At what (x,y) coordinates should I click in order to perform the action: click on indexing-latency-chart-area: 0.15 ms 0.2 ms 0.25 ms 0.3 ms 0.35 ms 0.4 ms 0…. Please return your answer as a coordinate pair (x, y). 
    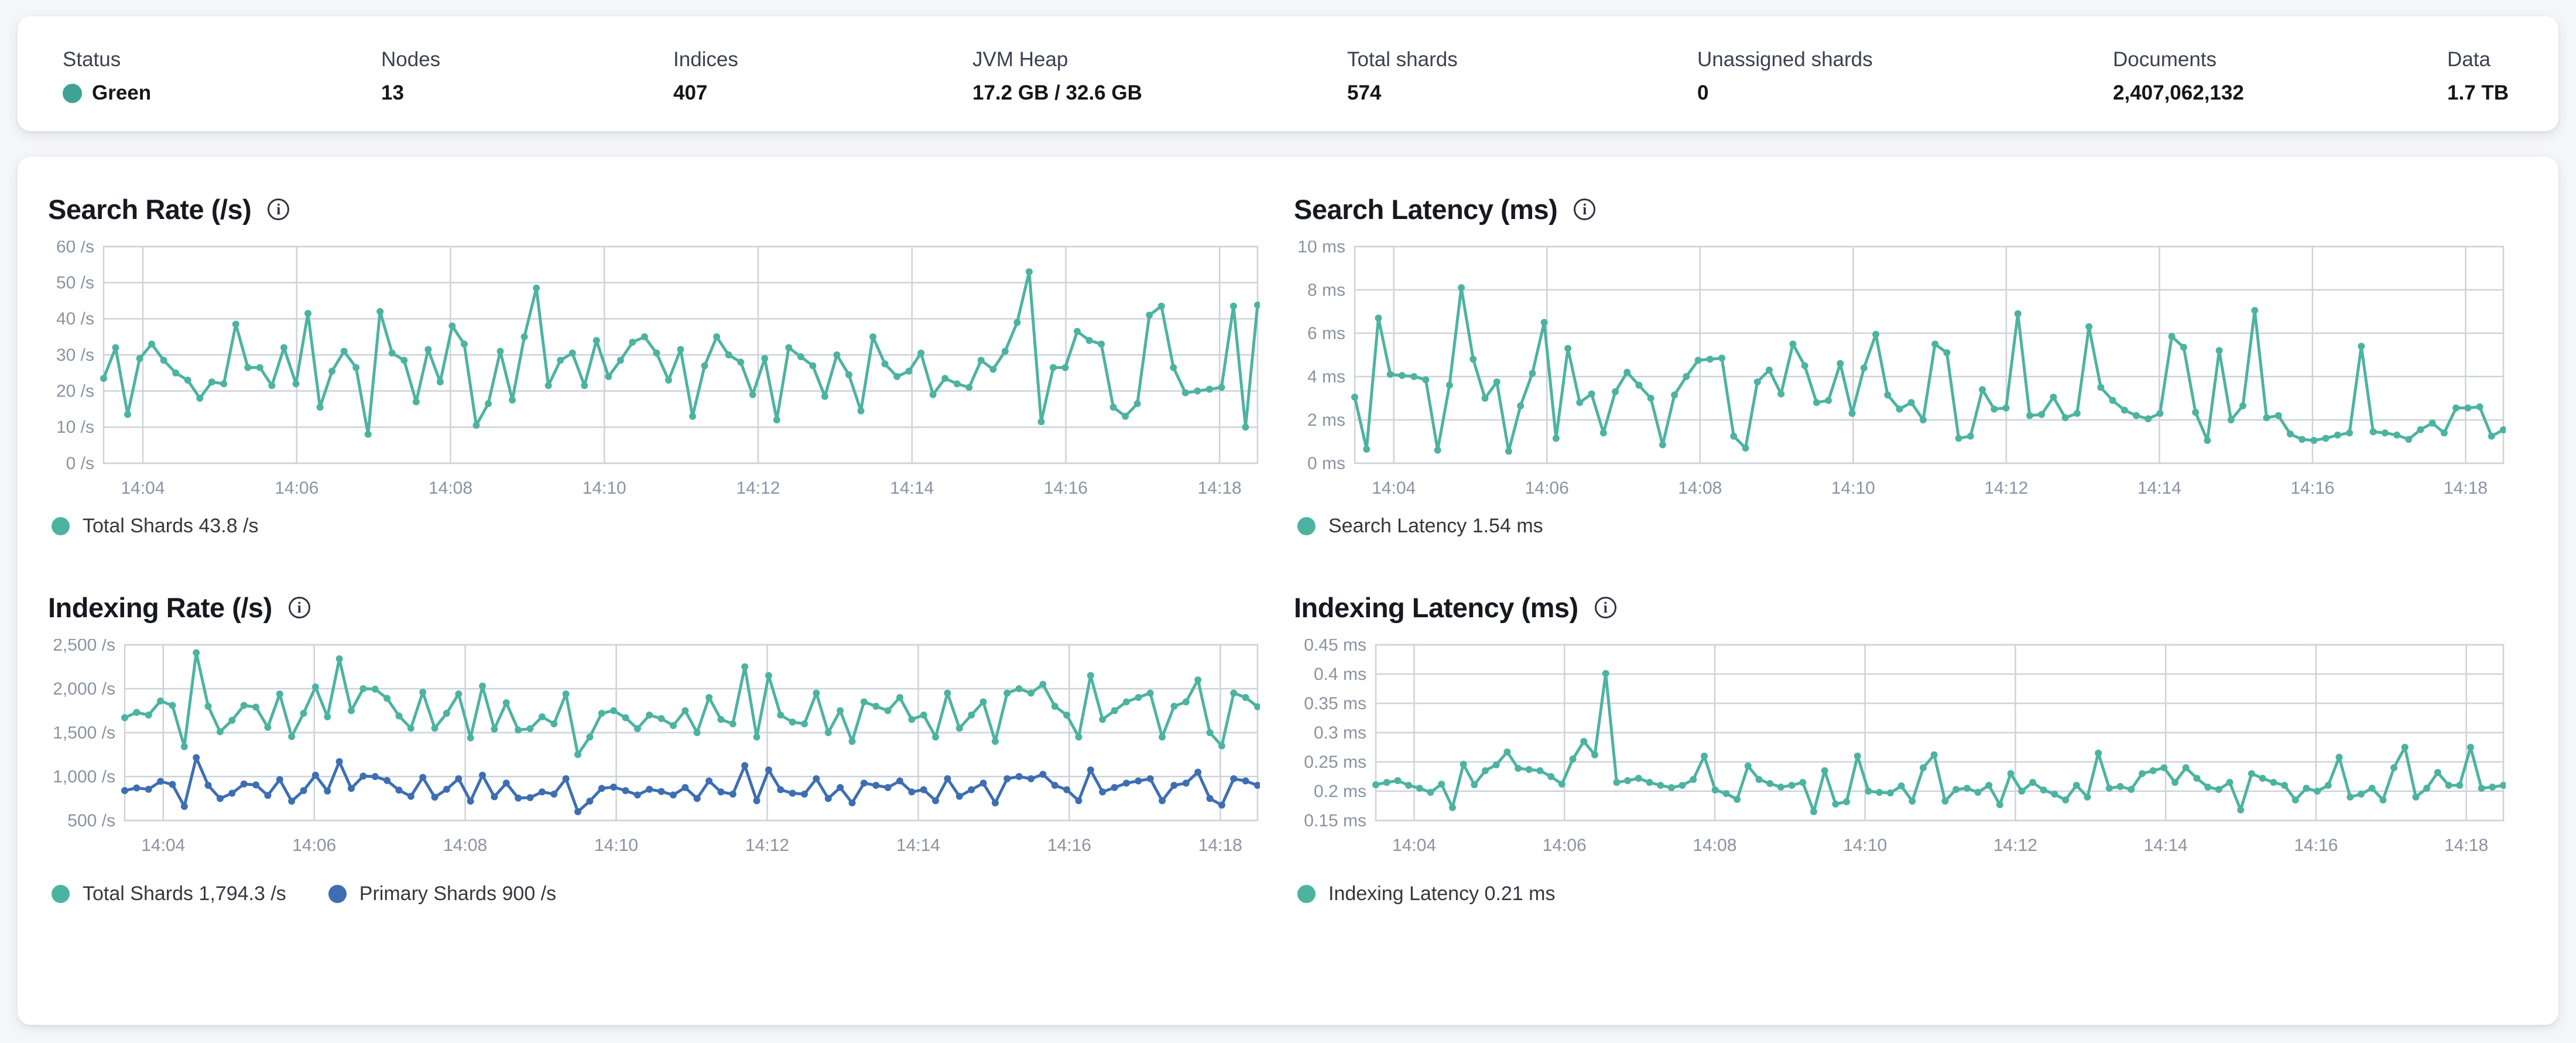
    Looking at the image, I should click on (1900, 753).